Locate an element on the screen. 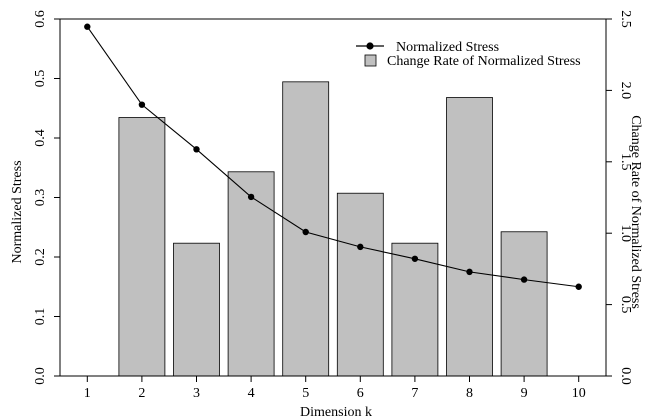 The image size is (648, 417). legend-line-marker is located at coordinates (370, 46).